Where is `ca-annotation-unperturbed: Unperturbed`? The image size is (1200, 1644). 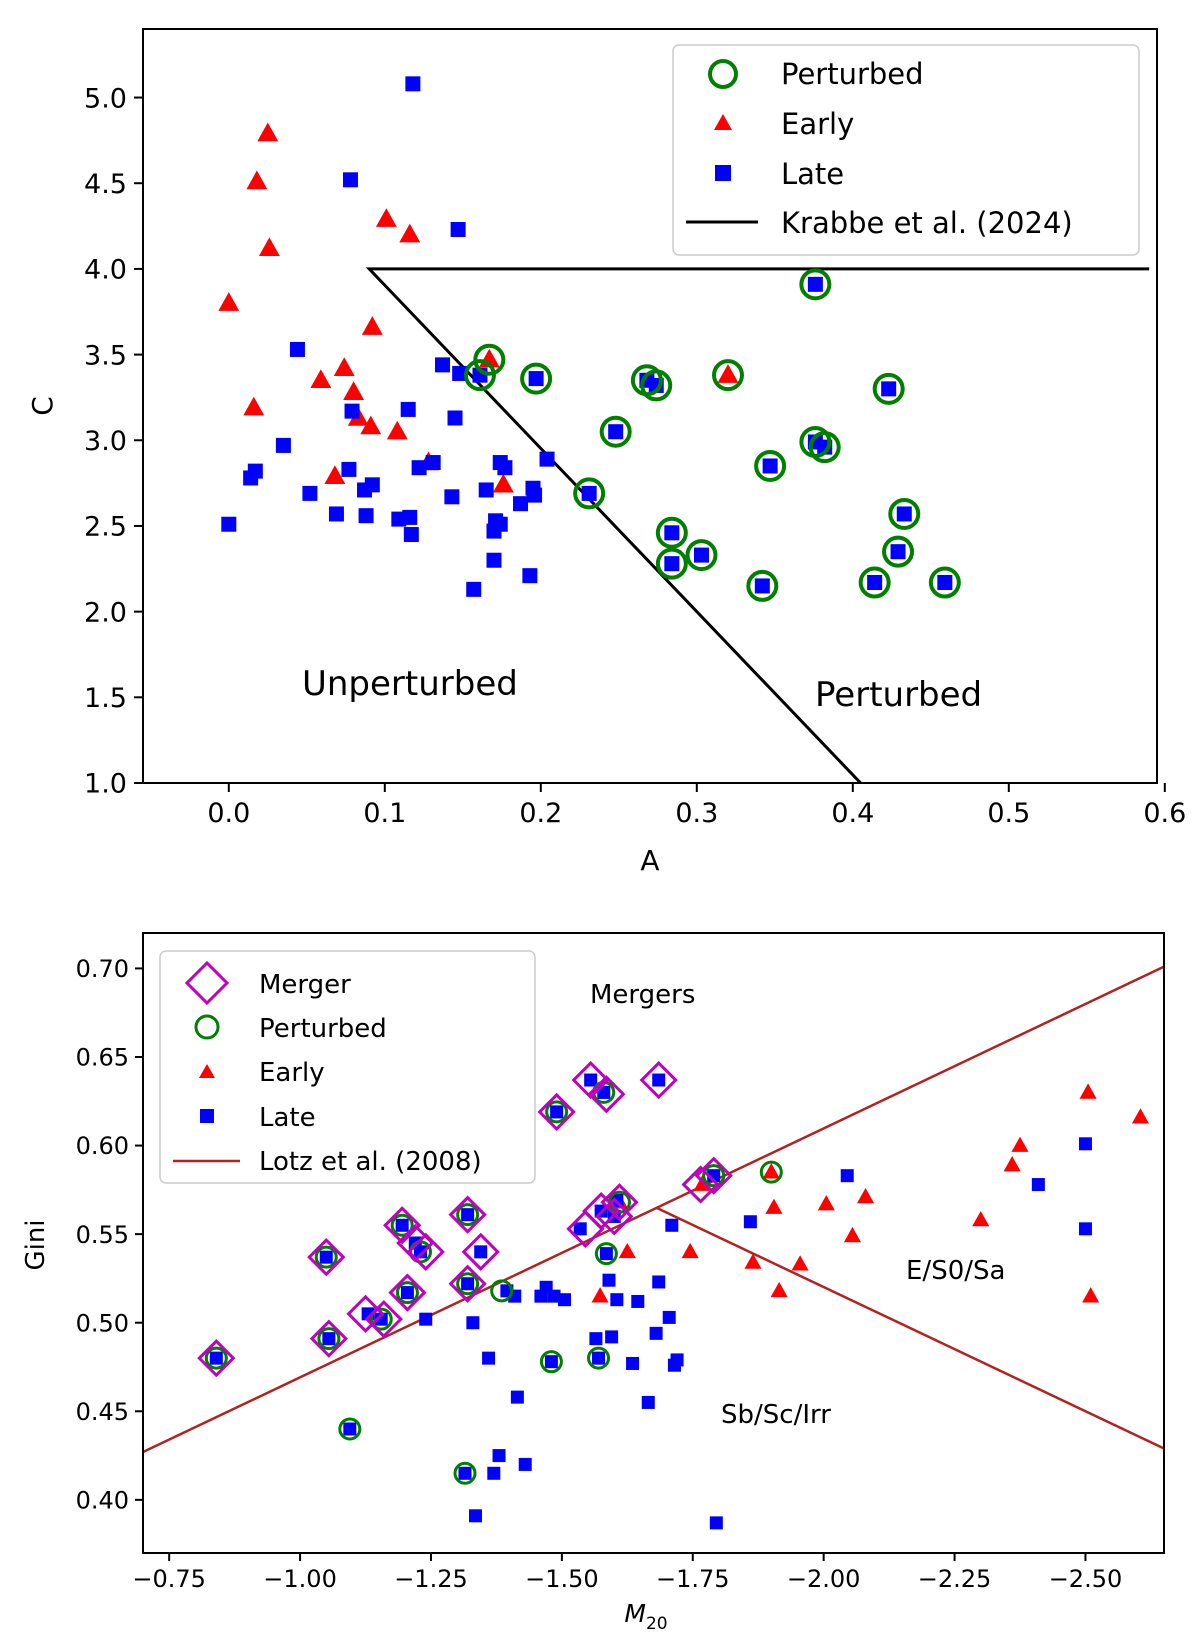 ca-annotation-unperturbed: Unperturbed is located at coordinates (410, 684).